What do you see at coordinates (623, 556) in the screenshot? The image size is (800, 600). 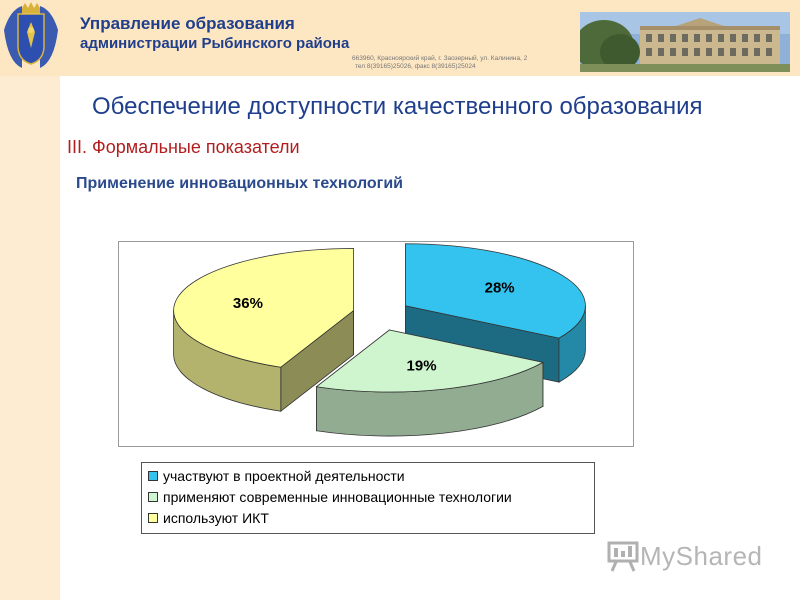 I see `presentation-board-icon` at bounding box center [623, 556].